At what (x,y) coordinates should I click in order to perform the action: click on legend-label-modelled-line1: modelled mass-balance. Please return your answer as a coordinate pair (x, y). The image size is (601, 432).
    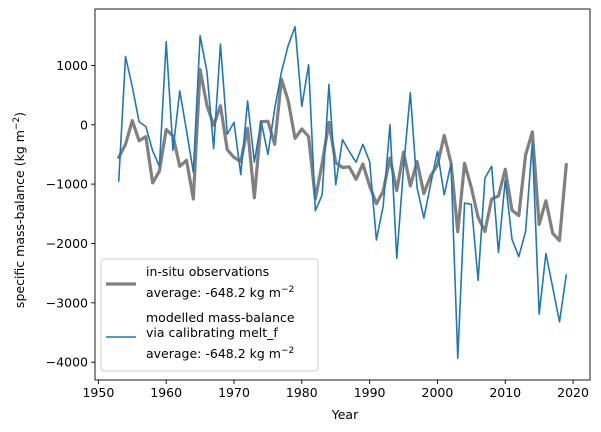
    Looking at the image, I should click on (220, 317).